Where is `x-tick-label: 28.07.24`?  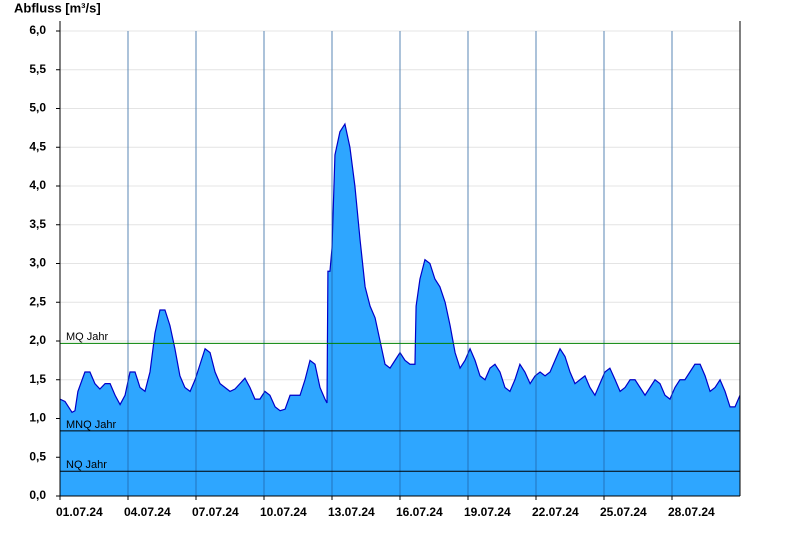 x-tick-label: 28.07.24 is located at coordinates (691, 512).